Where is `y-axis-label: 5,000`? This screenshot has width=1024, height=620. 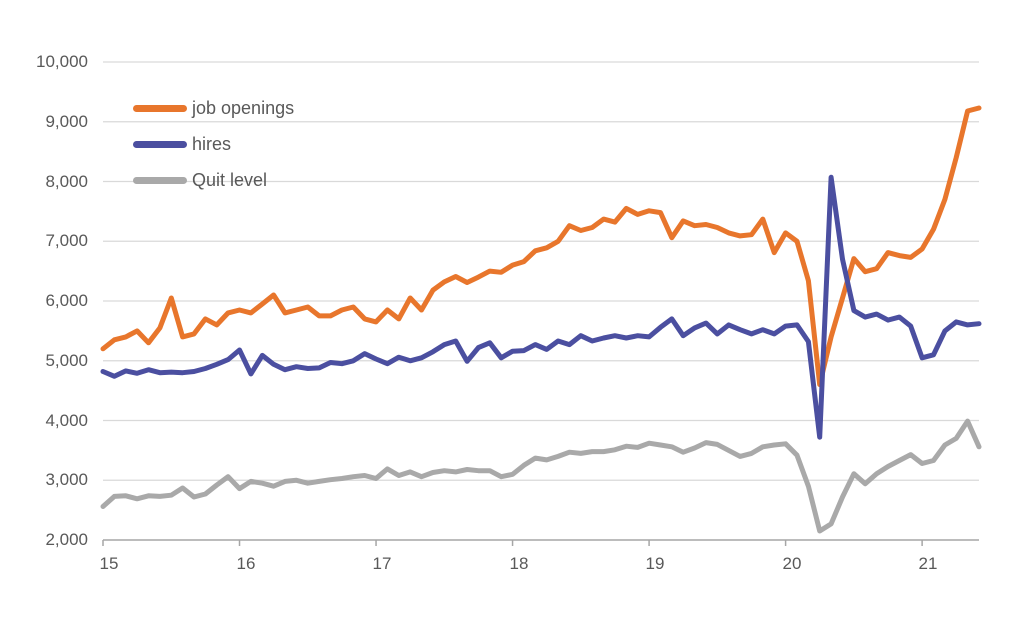 y-axis-label: 5,000 is located at coordinates (66, 360).